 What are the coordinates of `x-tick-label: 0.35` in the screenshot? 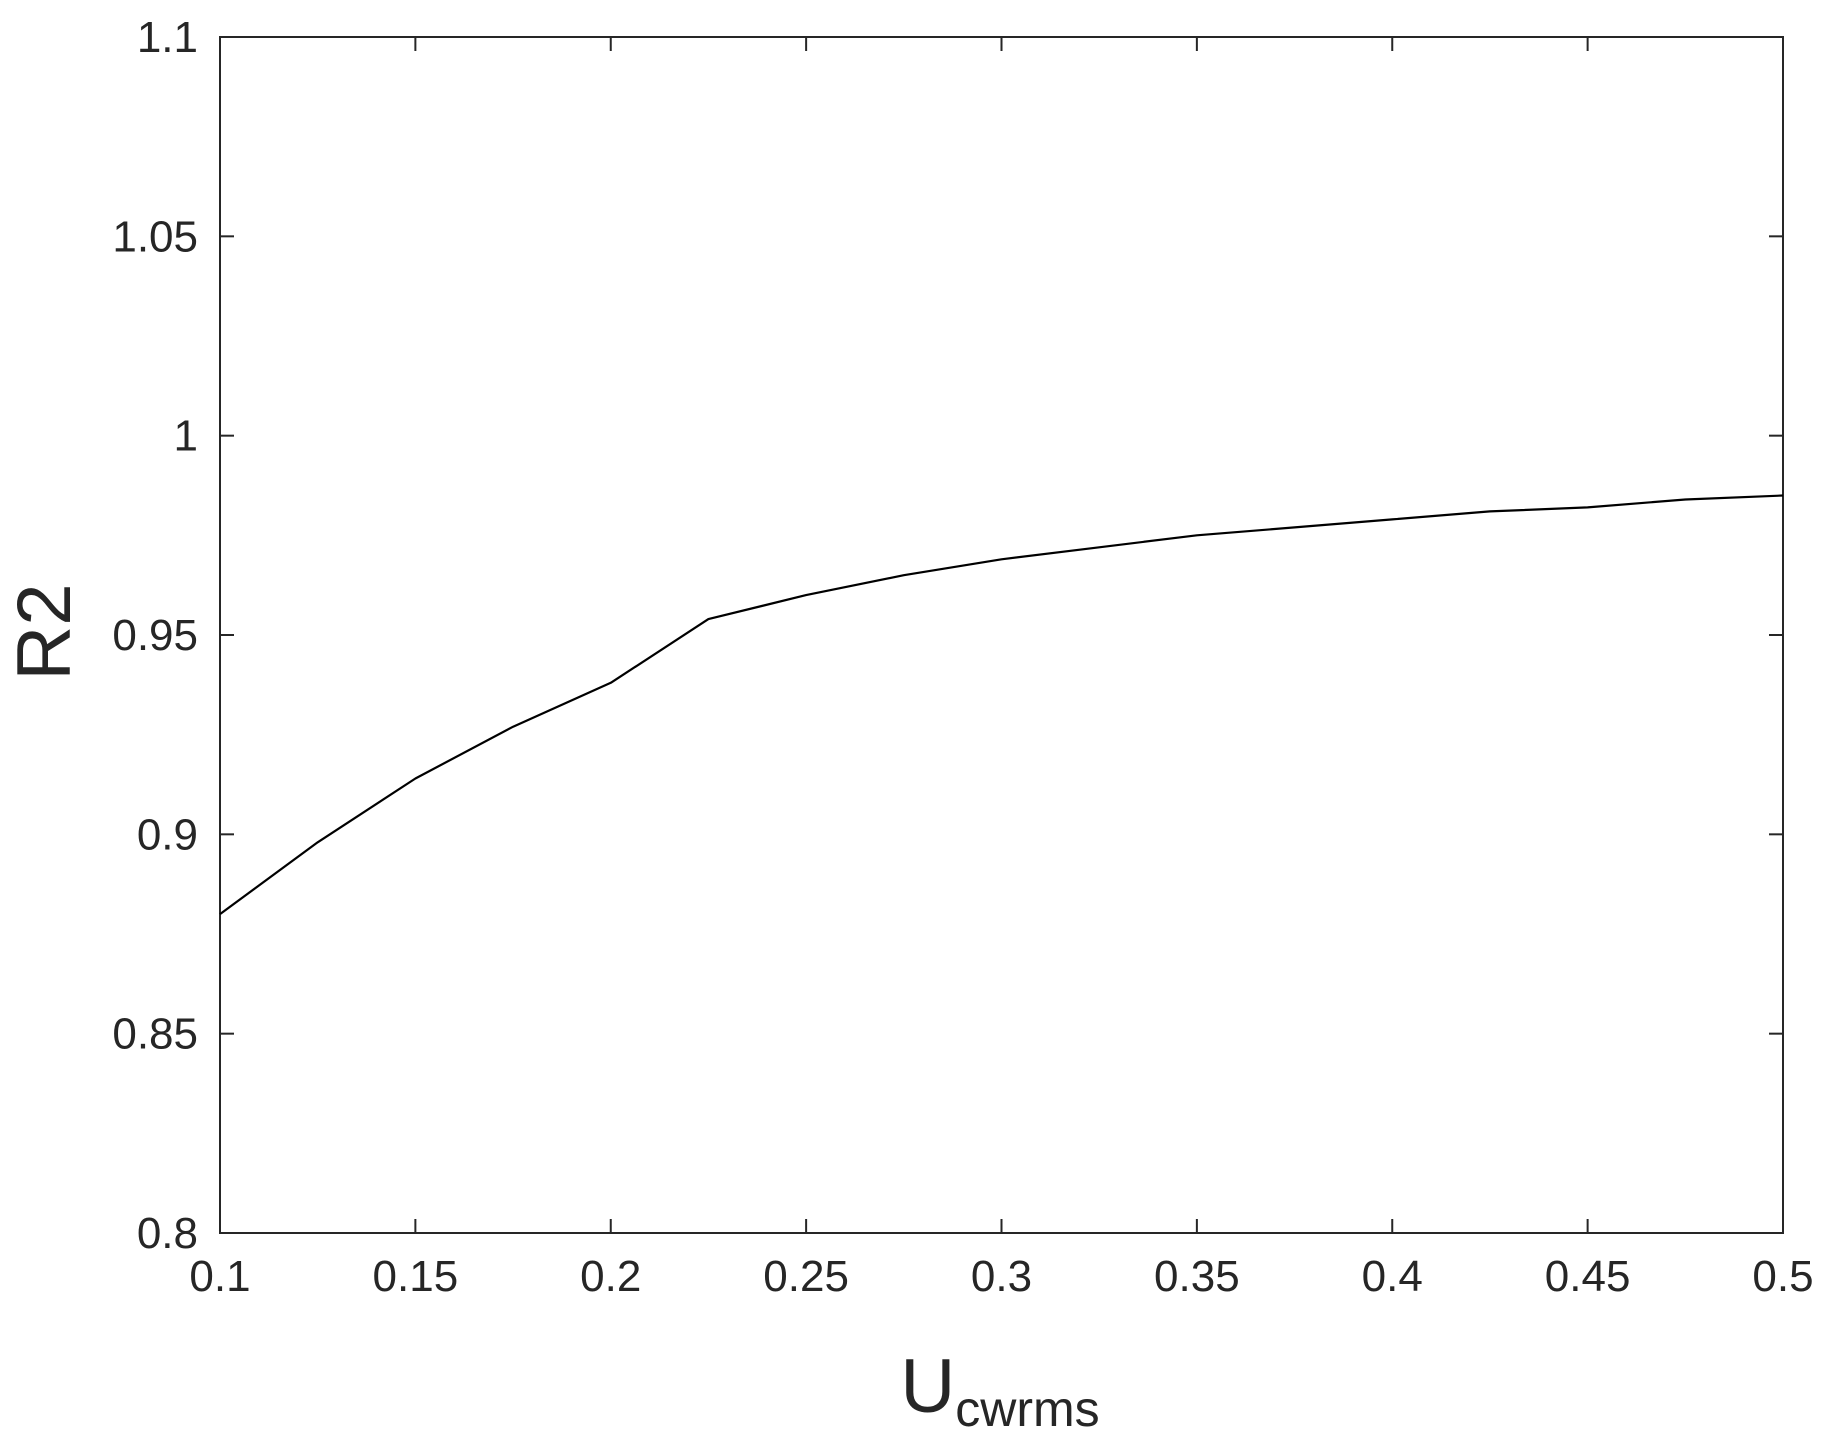 It's located at (1197, 1276).